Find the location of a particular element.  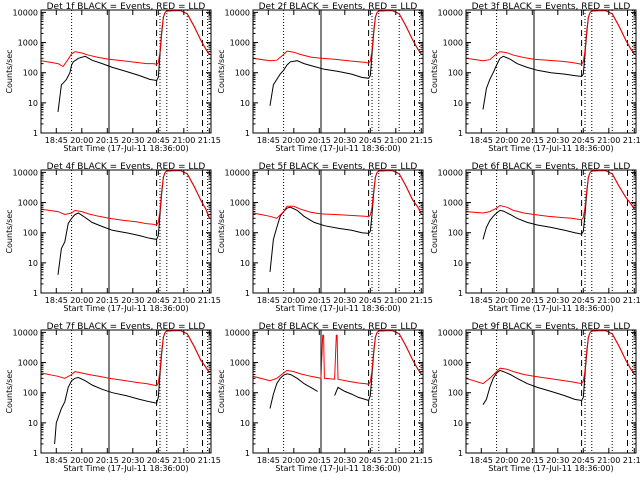

panel-title: Det 6f BLACK = Events, RED = LLD is located at coordinates (551, 167).